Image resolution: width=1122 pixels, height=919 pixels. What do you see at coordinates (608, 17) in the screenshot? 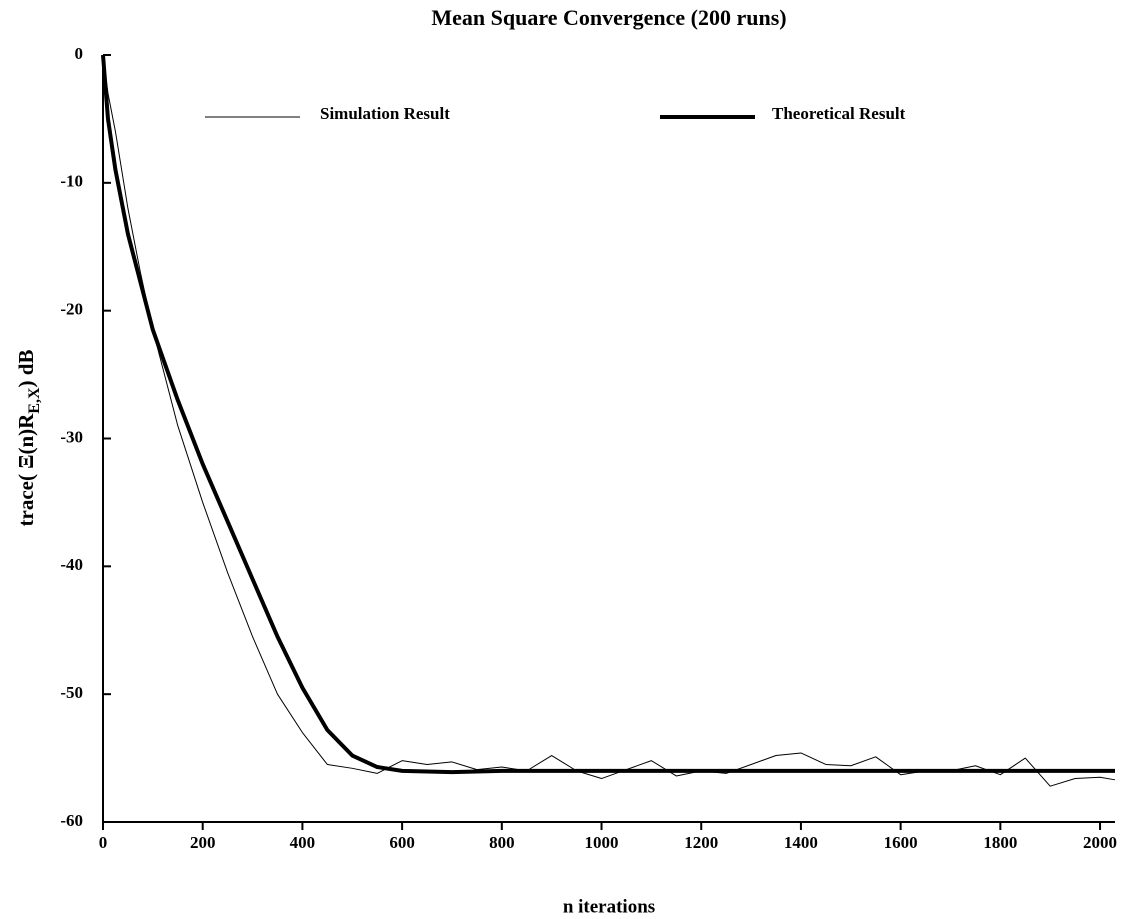
I see `chart-title: Mean Square Convergence (200 runs)` at bounding box center [608, 17].